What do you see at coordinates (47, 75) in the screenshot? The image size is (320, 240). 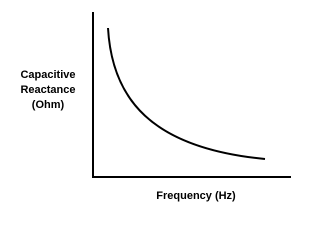 I see `y-axis-label: Capacitive` at bounding box center [47, 75].